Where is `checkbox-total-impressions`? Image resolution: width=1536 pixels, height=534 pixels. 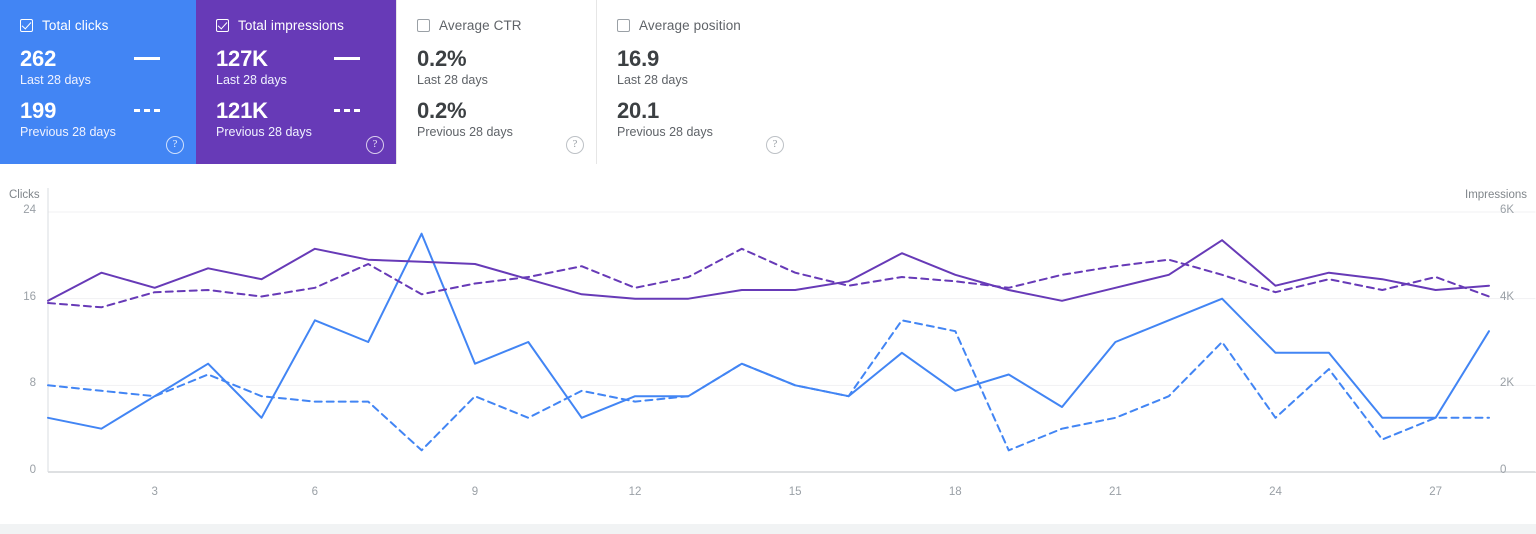 checkbox-total-impressions is located at coordinates (222, 25).